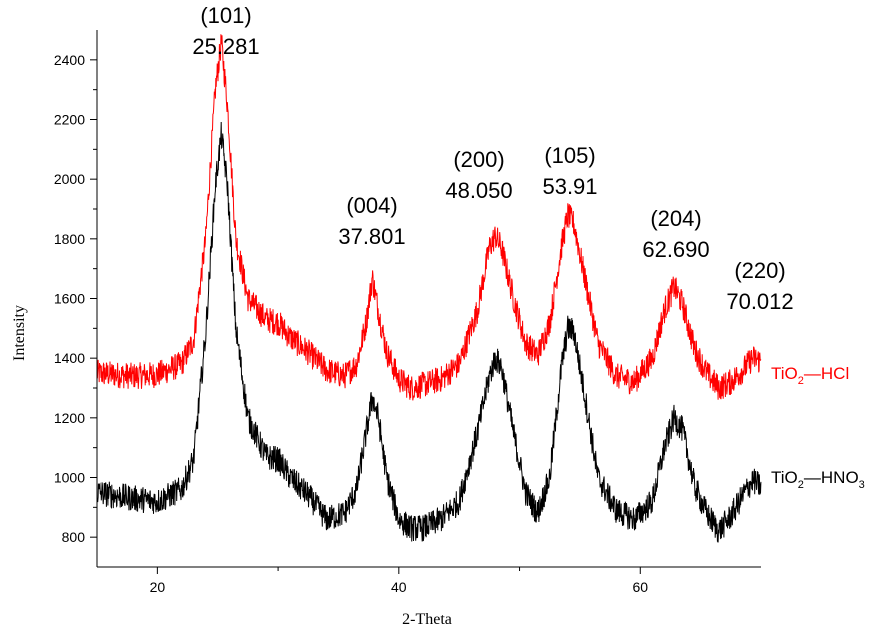 Image resolution: width=885 pixels, height=632 pixels. Describe the element at coordinates (640, 587) in the screenshot. I see `x-tick-label: 60` at that location.